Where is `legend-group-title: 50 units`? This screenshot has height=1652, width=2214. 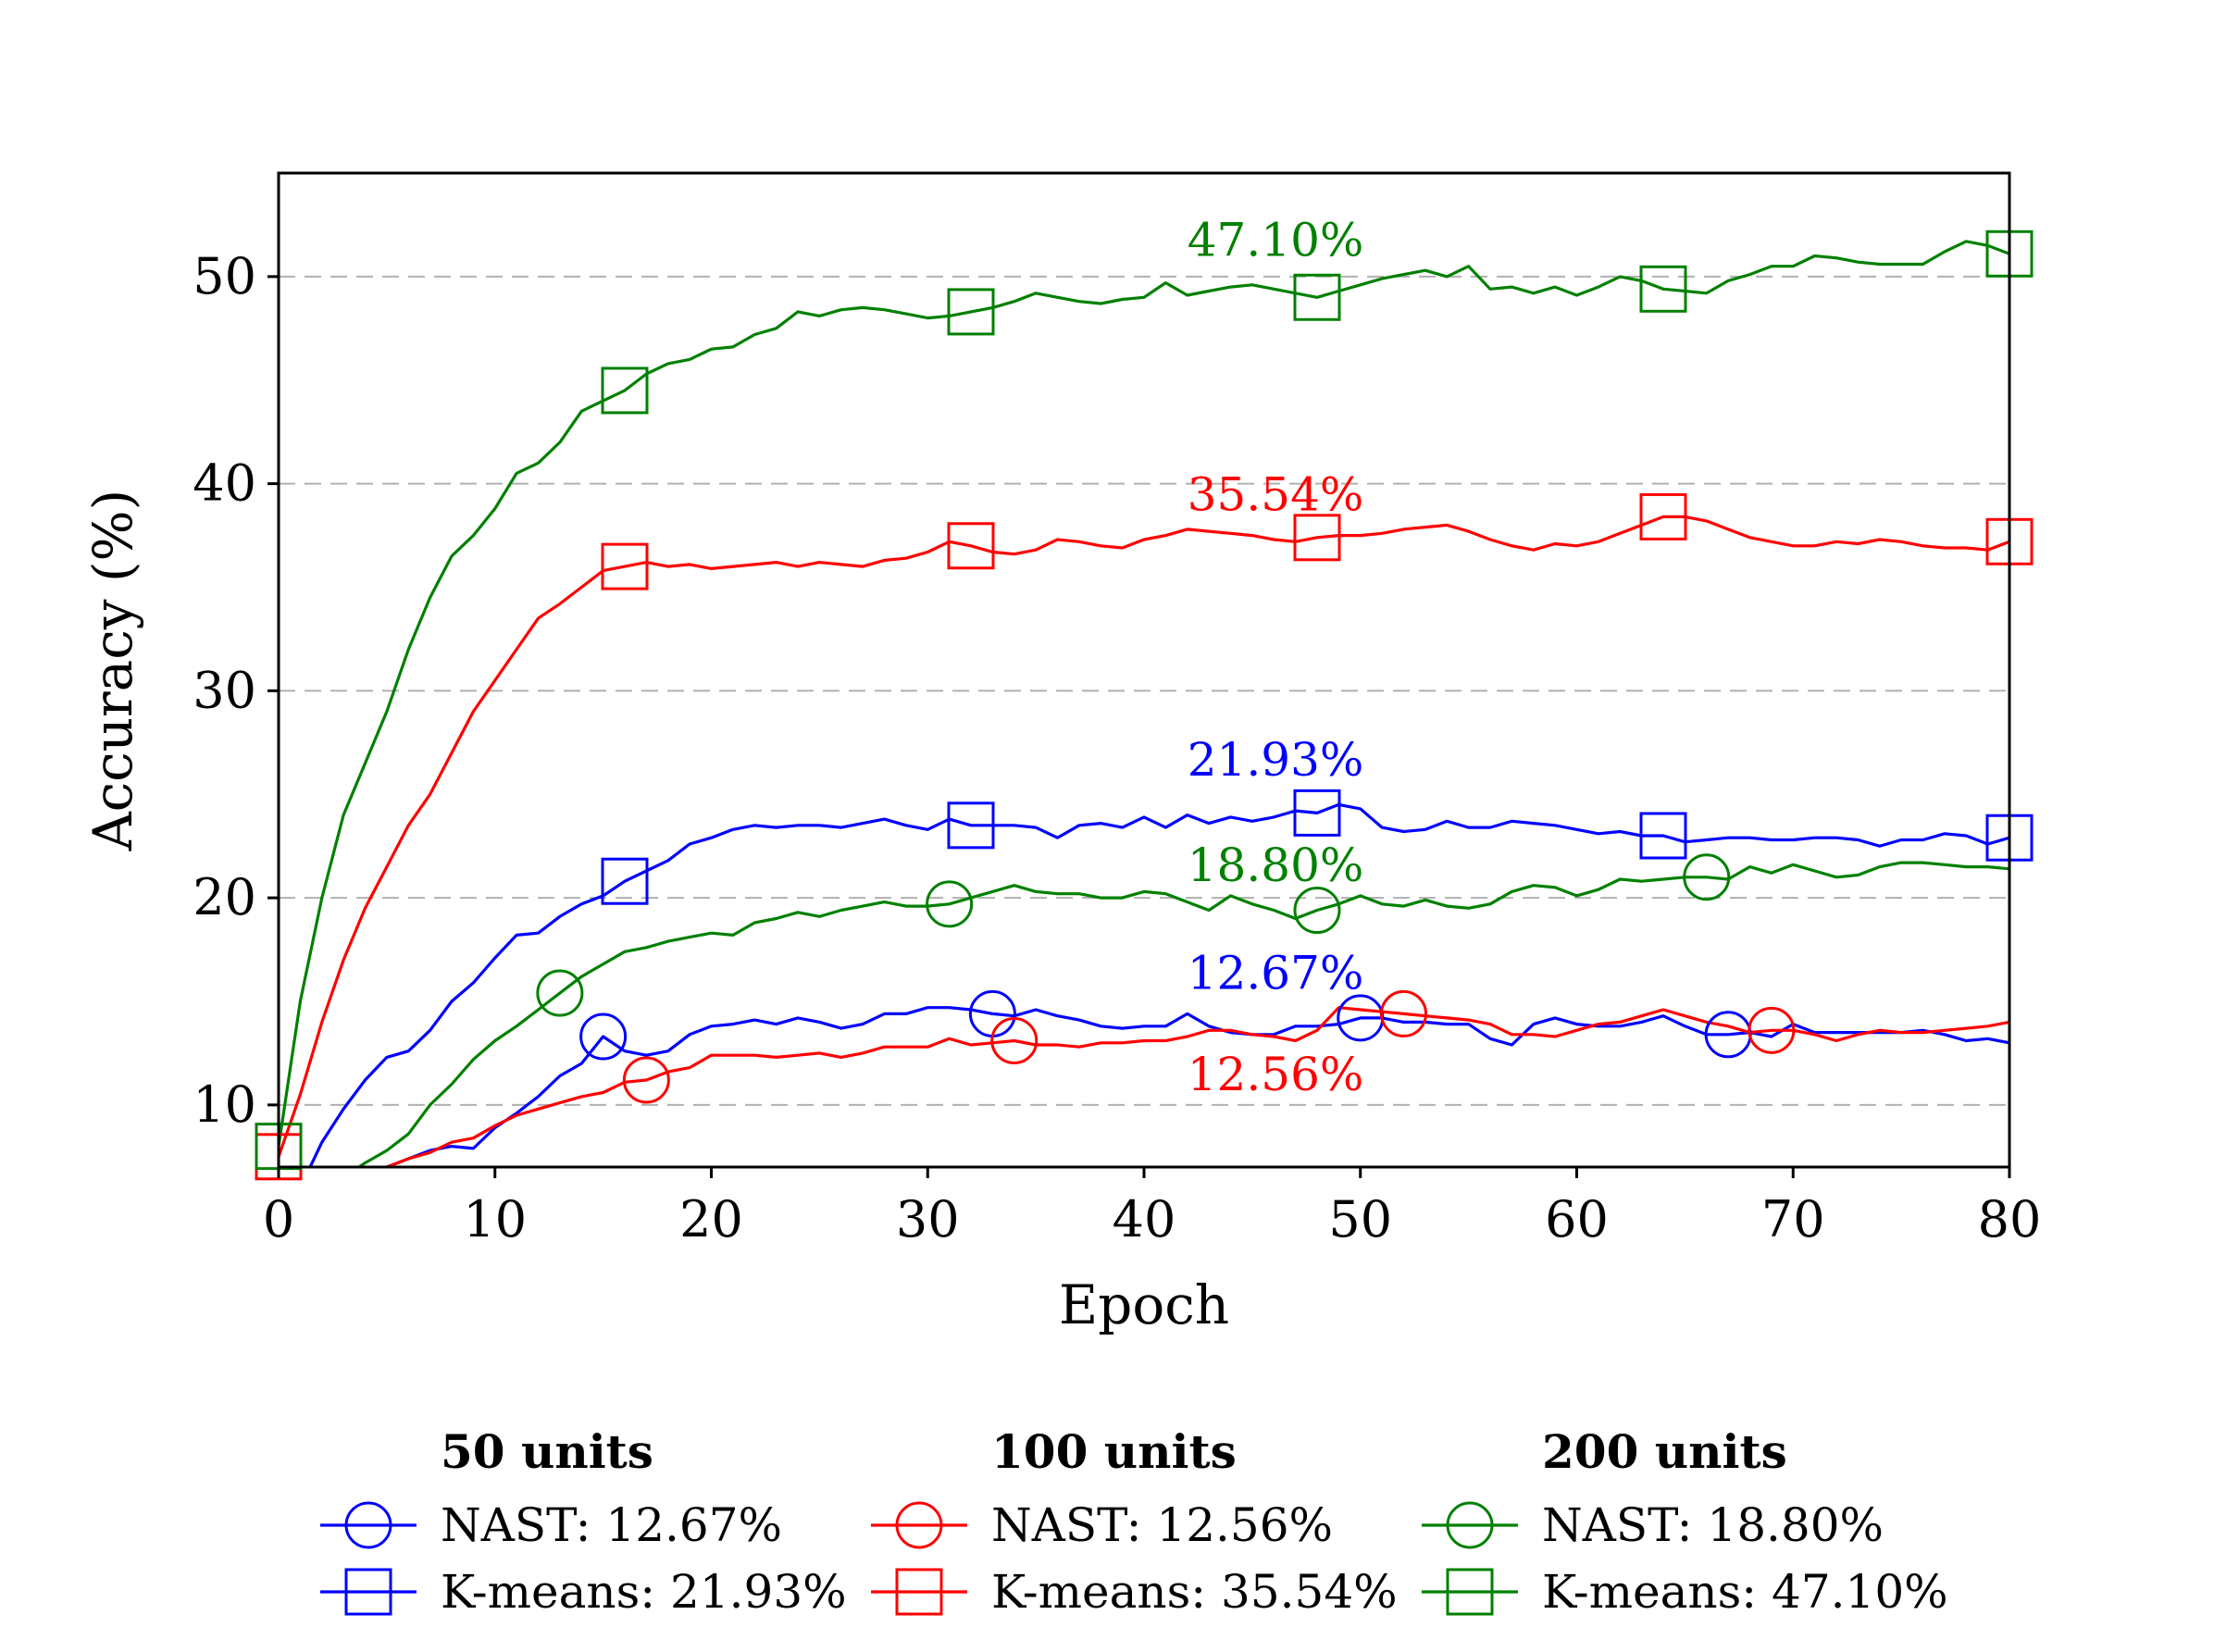 legend-group-title: 50 units is located at coordinates (547, 1451).